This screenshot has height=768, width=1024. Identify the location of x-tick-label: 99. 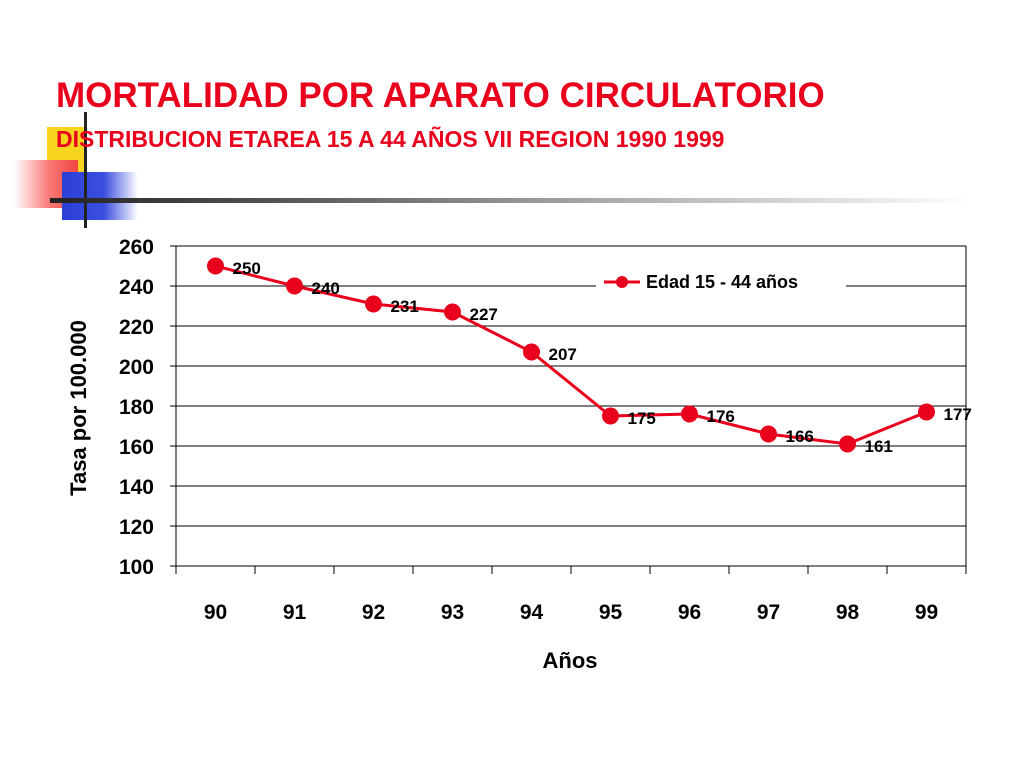
(926, 612).